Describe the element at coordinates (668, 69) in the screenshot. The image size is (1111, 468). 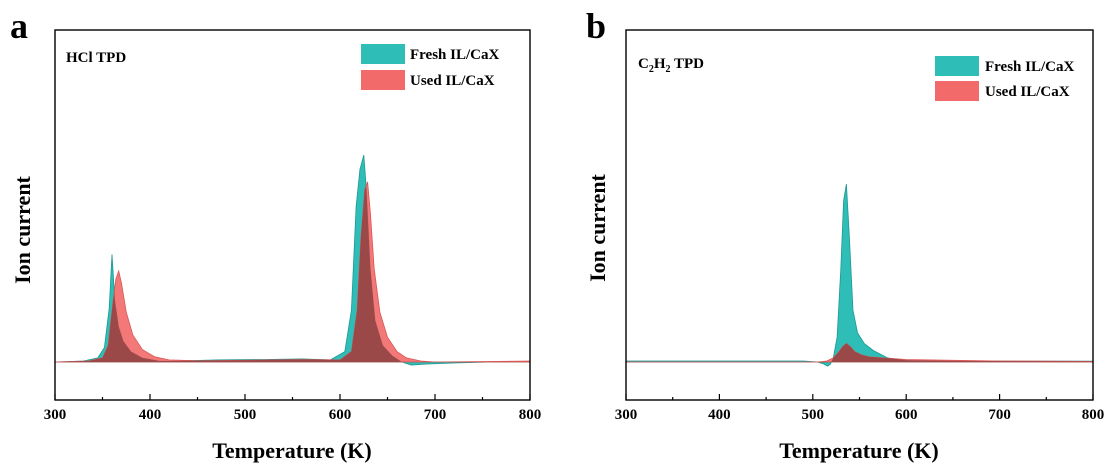
I see `title-b-sub2: 2` at that location.